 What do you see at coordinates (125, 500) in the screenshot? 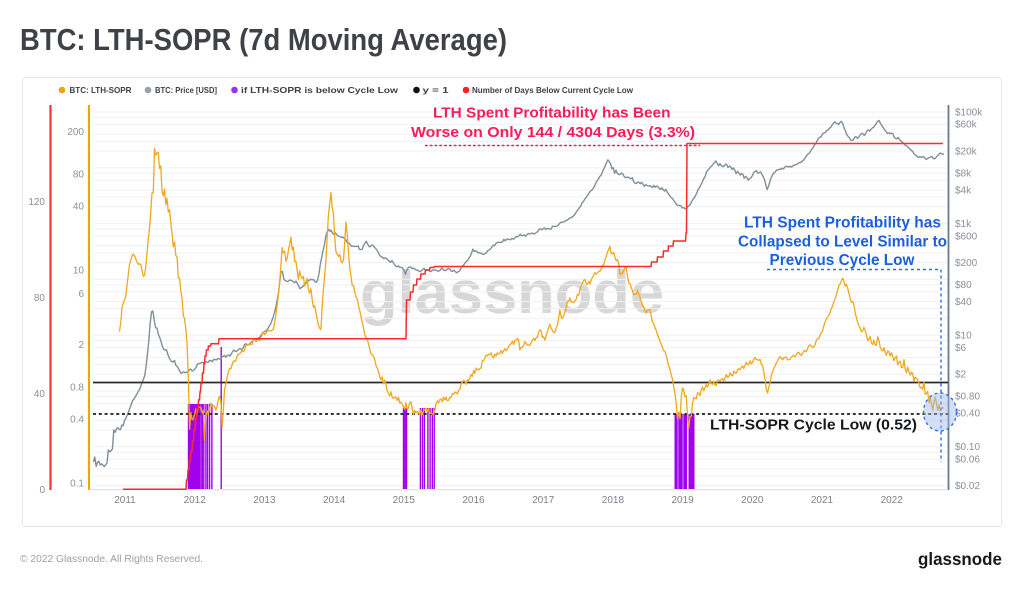
I see `svg-text: 2011` at bounding box center [125, 500].